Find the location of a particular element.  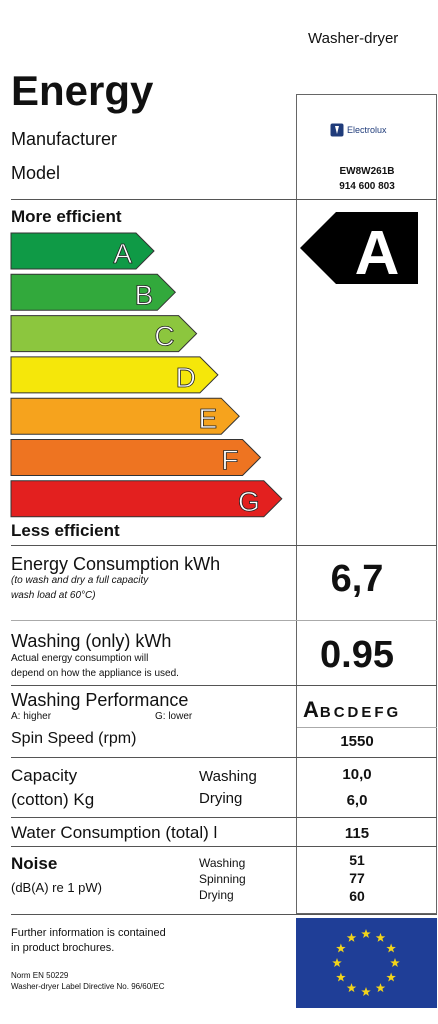

model-code: 914 600 803 is located at coordinates (367, 186).